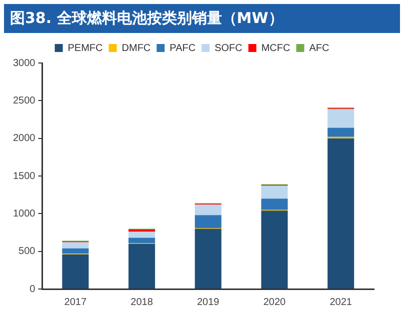 This screenshot has height=320, width=404. What do you see at coordinates (274, 302) in the screenshot?
I see `x-tick-label: 2020` at bounding box center [274, 302].